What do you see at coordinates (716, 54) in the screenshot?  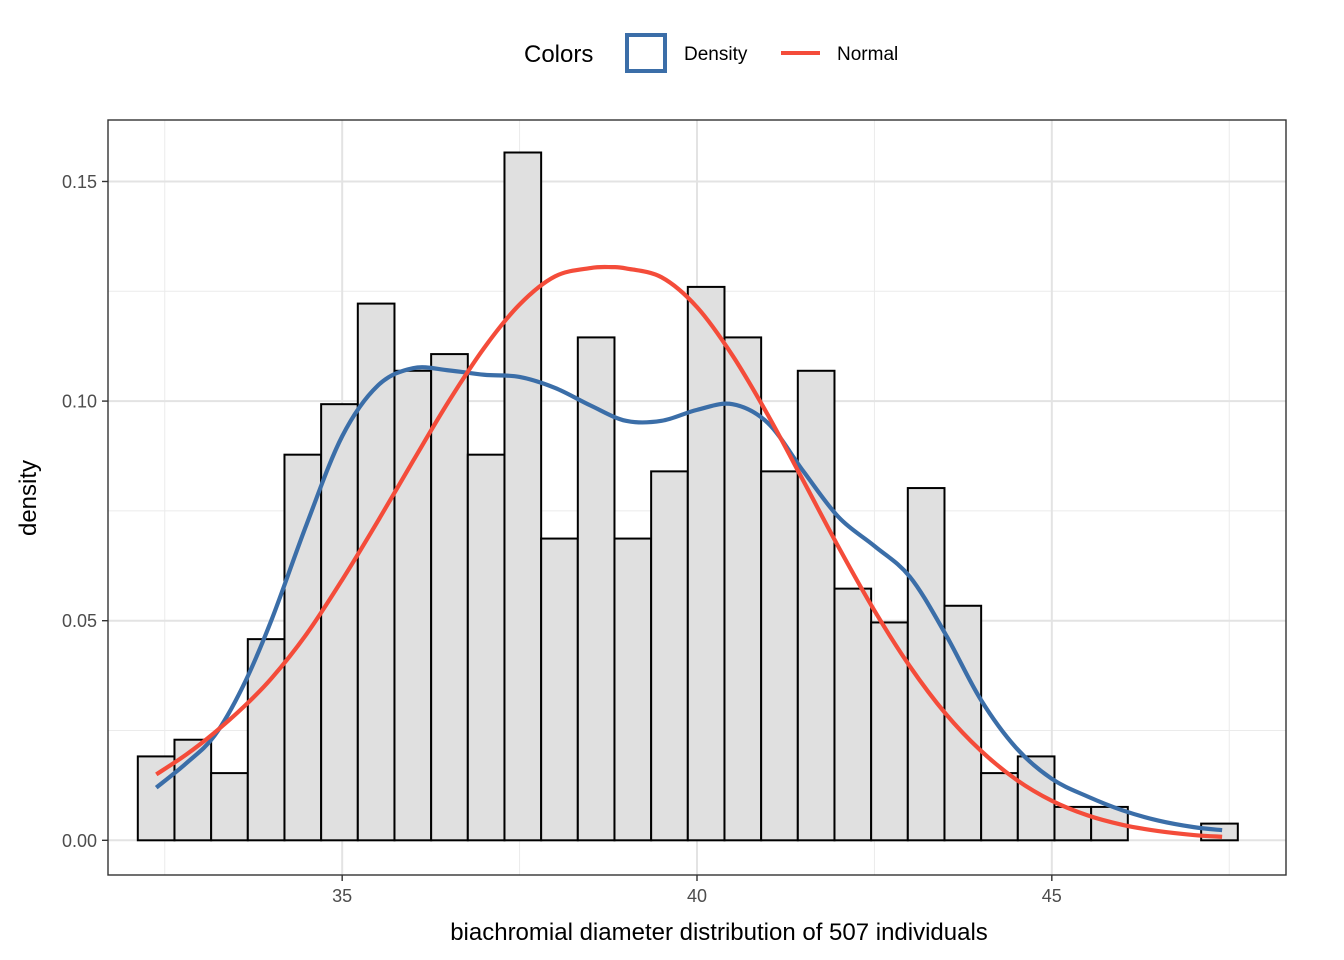 I see `legend-density-label: Density` at bounding box center [716, 54].